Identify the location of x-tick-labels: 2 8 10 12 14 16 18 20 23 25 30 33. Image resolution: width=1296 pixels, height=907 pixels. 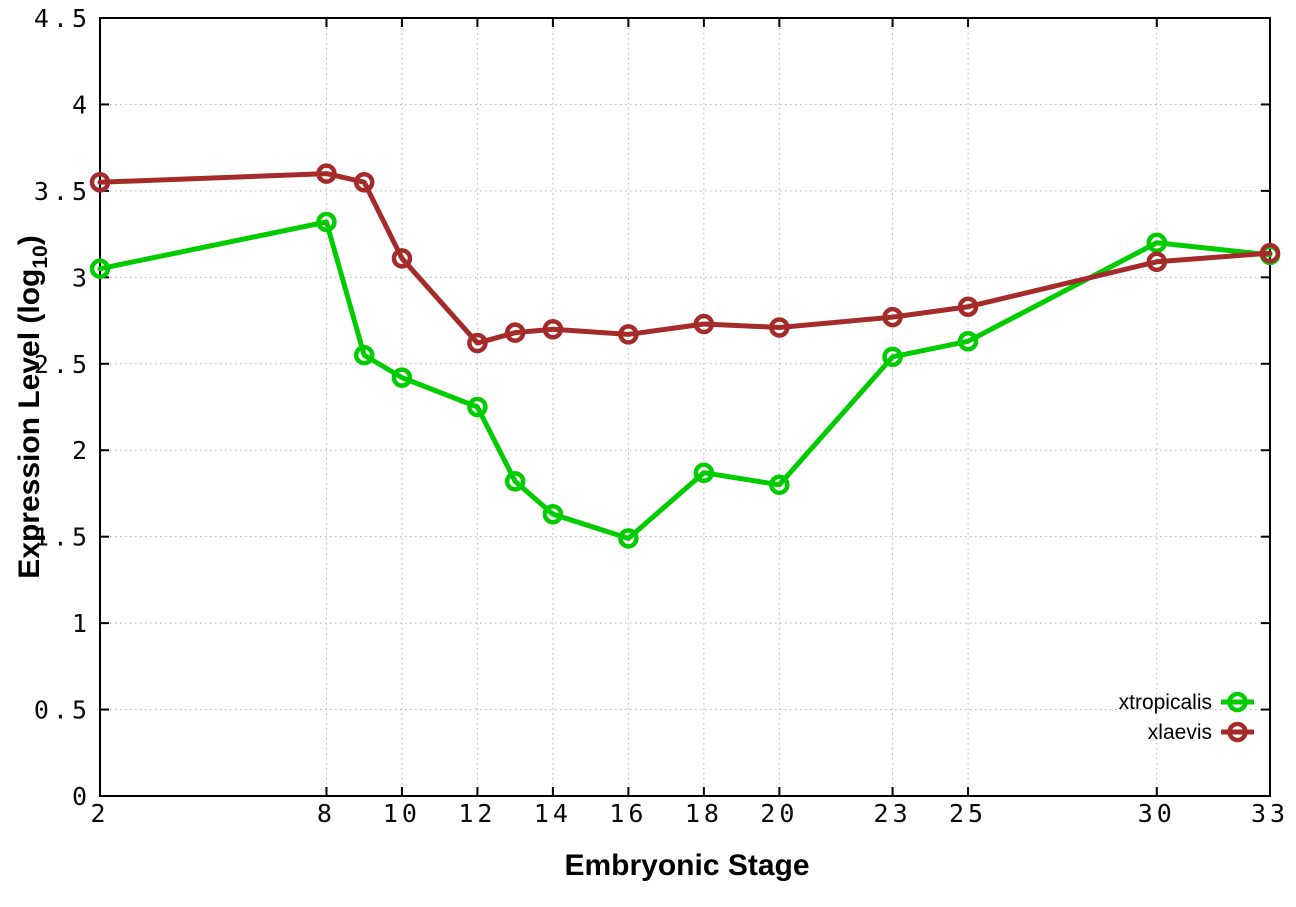
(689, 813).